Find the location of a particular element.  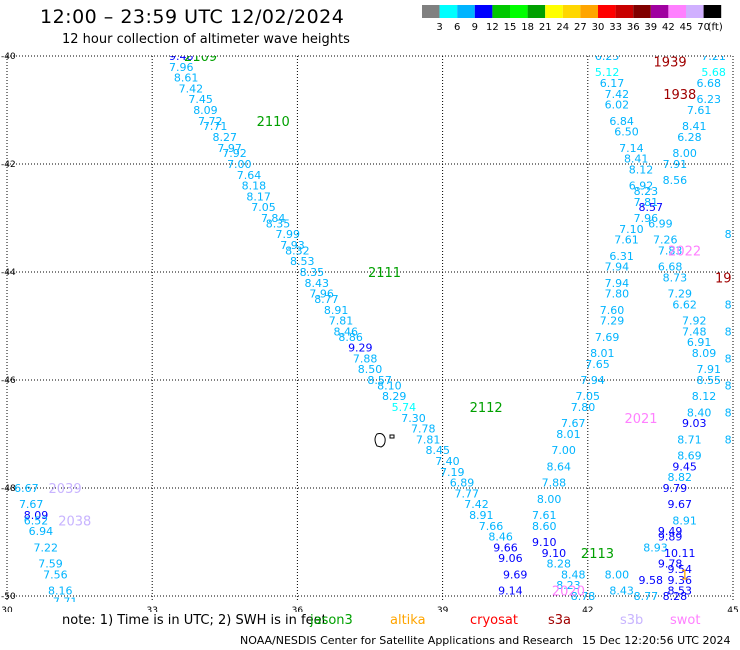

wave-height-label: 7.29 is located at coordinates (612, 321).